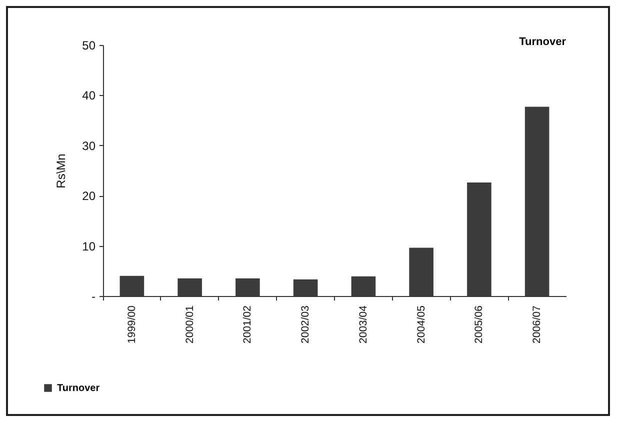  I want to click on x-tick-label: 2000/01, so click(190, 324).